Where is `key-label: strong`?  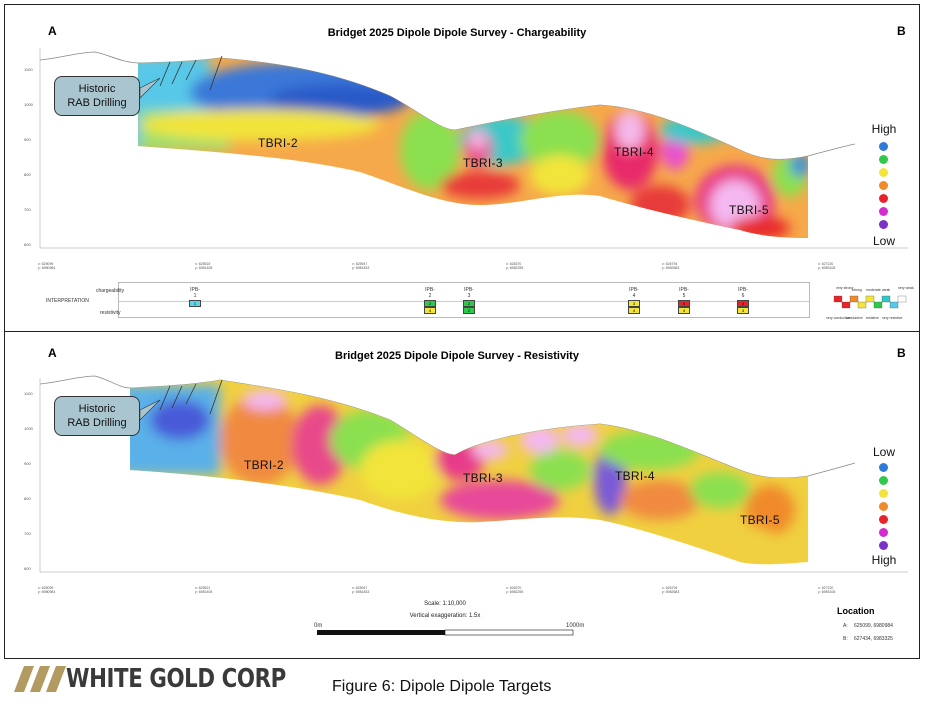 key-label: strong is located at coordinates (857, 290).